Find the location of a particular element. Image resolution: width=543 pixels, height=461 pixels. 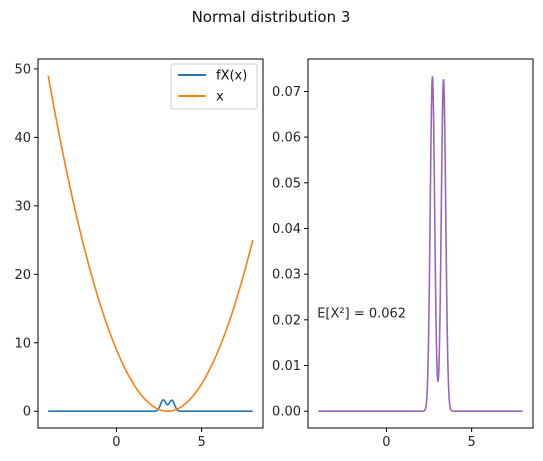

legend: fX(x) x is located at coordinates (214, 86).